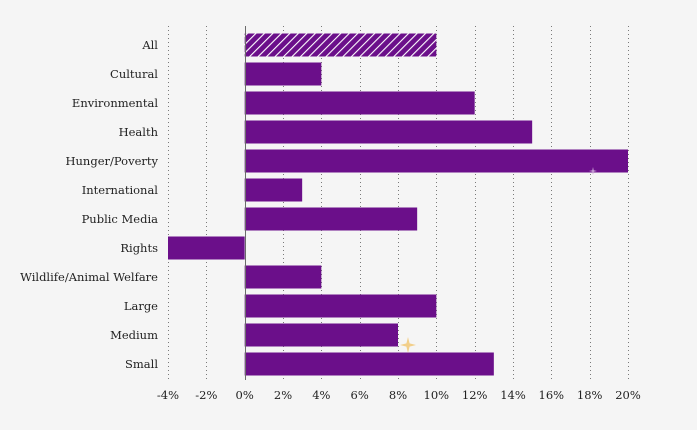 This screenshot has height=430, width=697. Describe the element at coordinates (513, 395) in the screenshot. I see `x-tick-label: 14%` at that location.